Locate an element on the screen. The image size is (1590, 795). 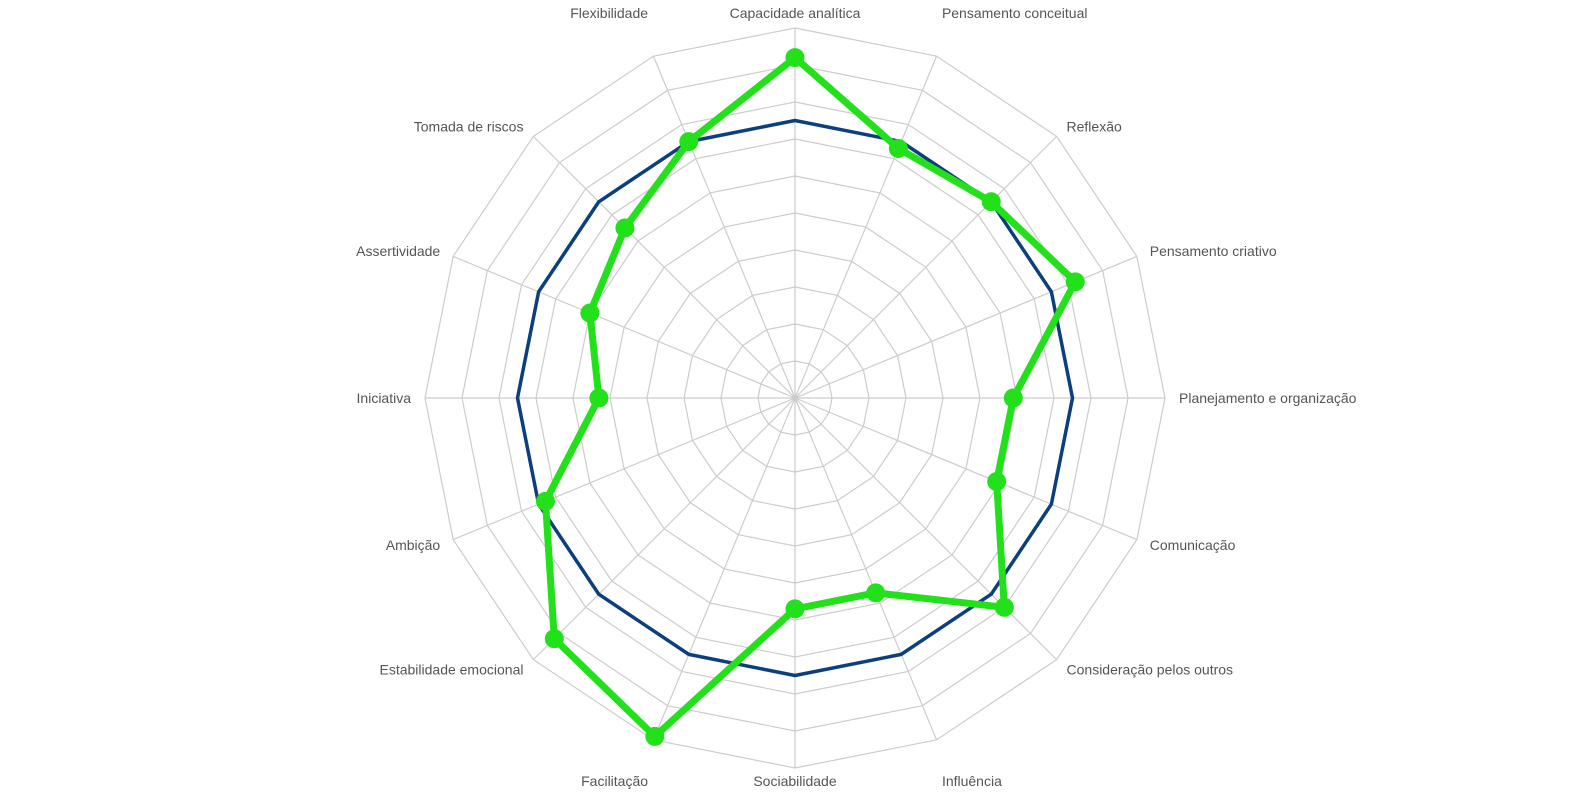
axis-label: Planejamento e organização is located at coordinates (1268, 398).